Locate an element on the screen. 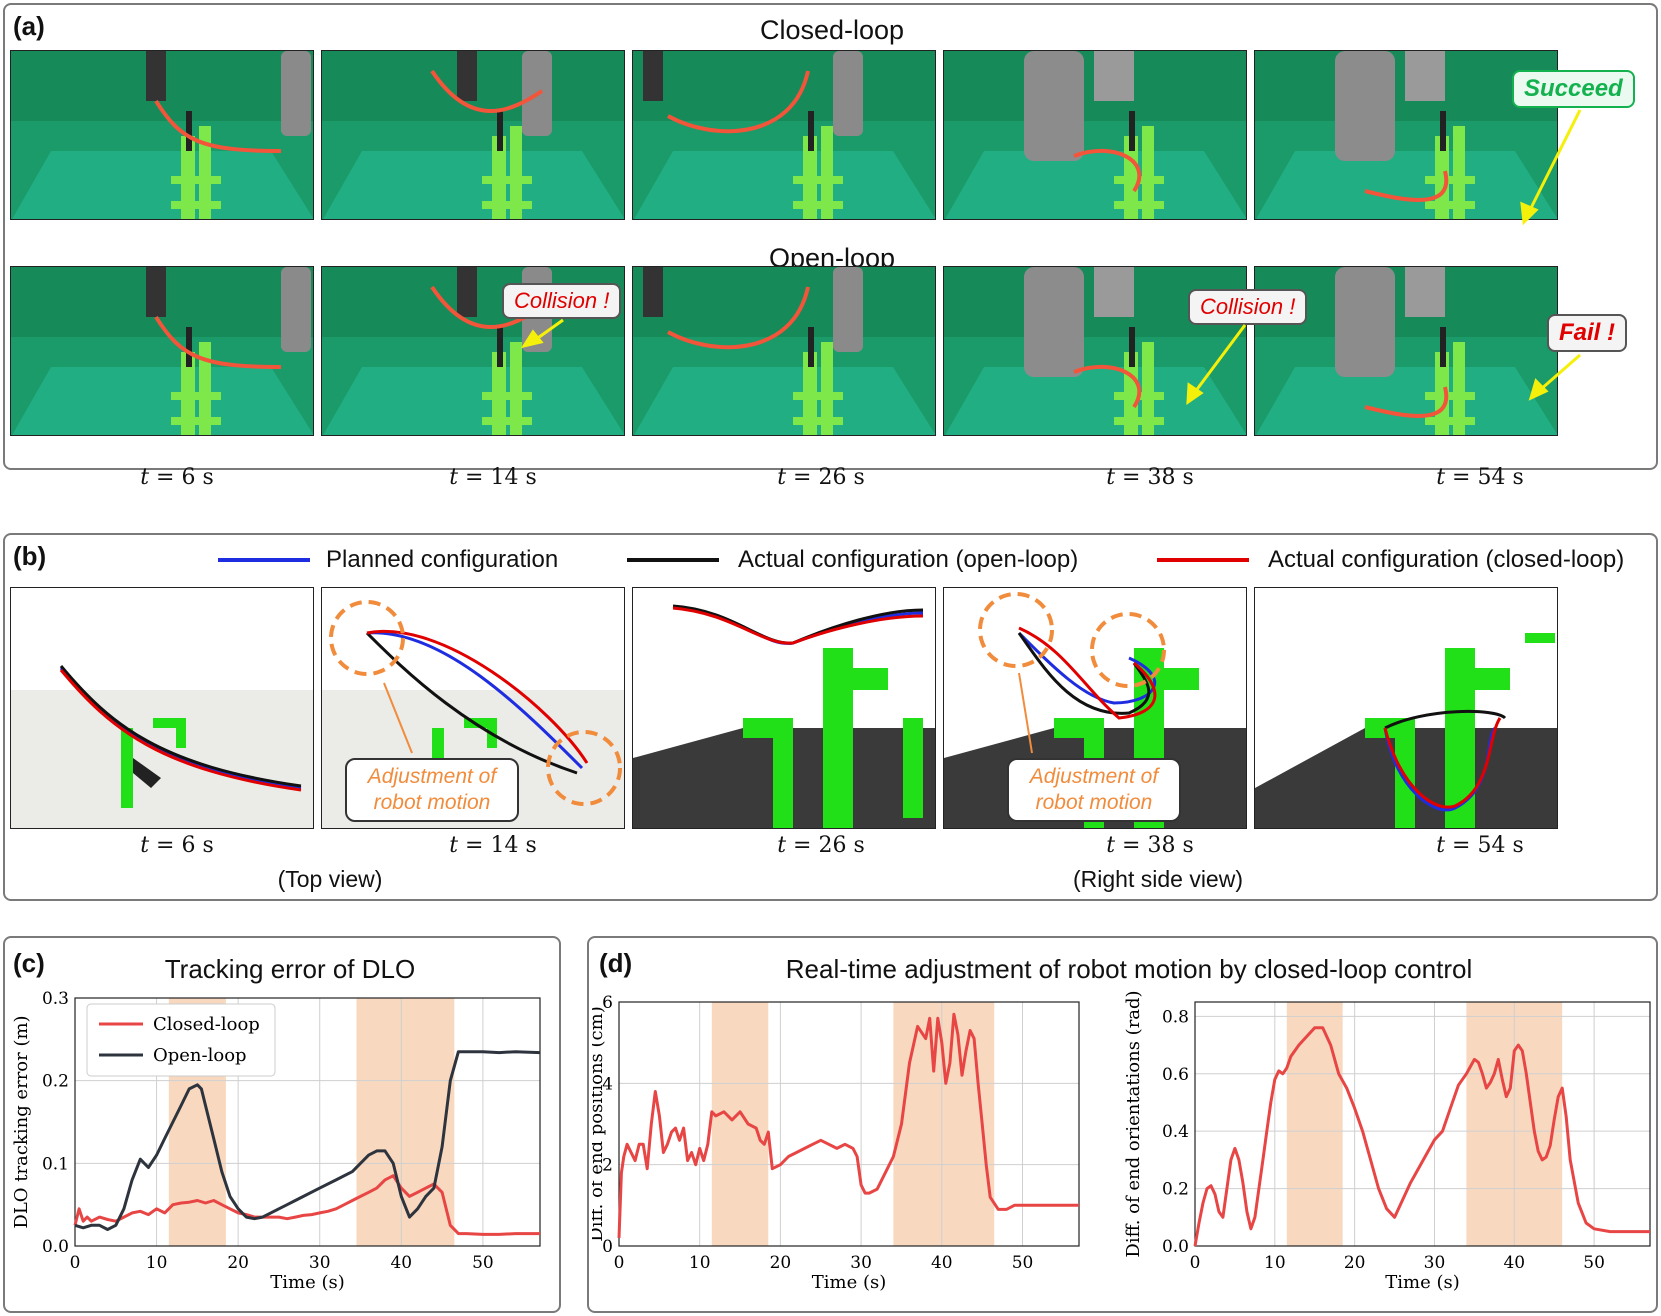 The height and width of the screenshot is (1316, 1661). succeed-callout: Succeed is located at coordinates (1573, 89).